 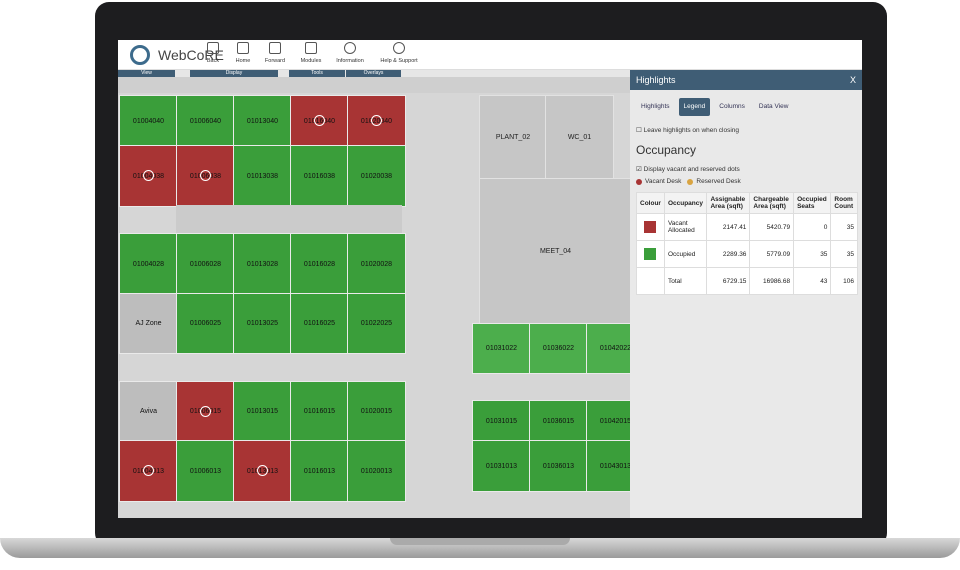 I want to click on desk-label: 01031022, so click(x=501, y=348).